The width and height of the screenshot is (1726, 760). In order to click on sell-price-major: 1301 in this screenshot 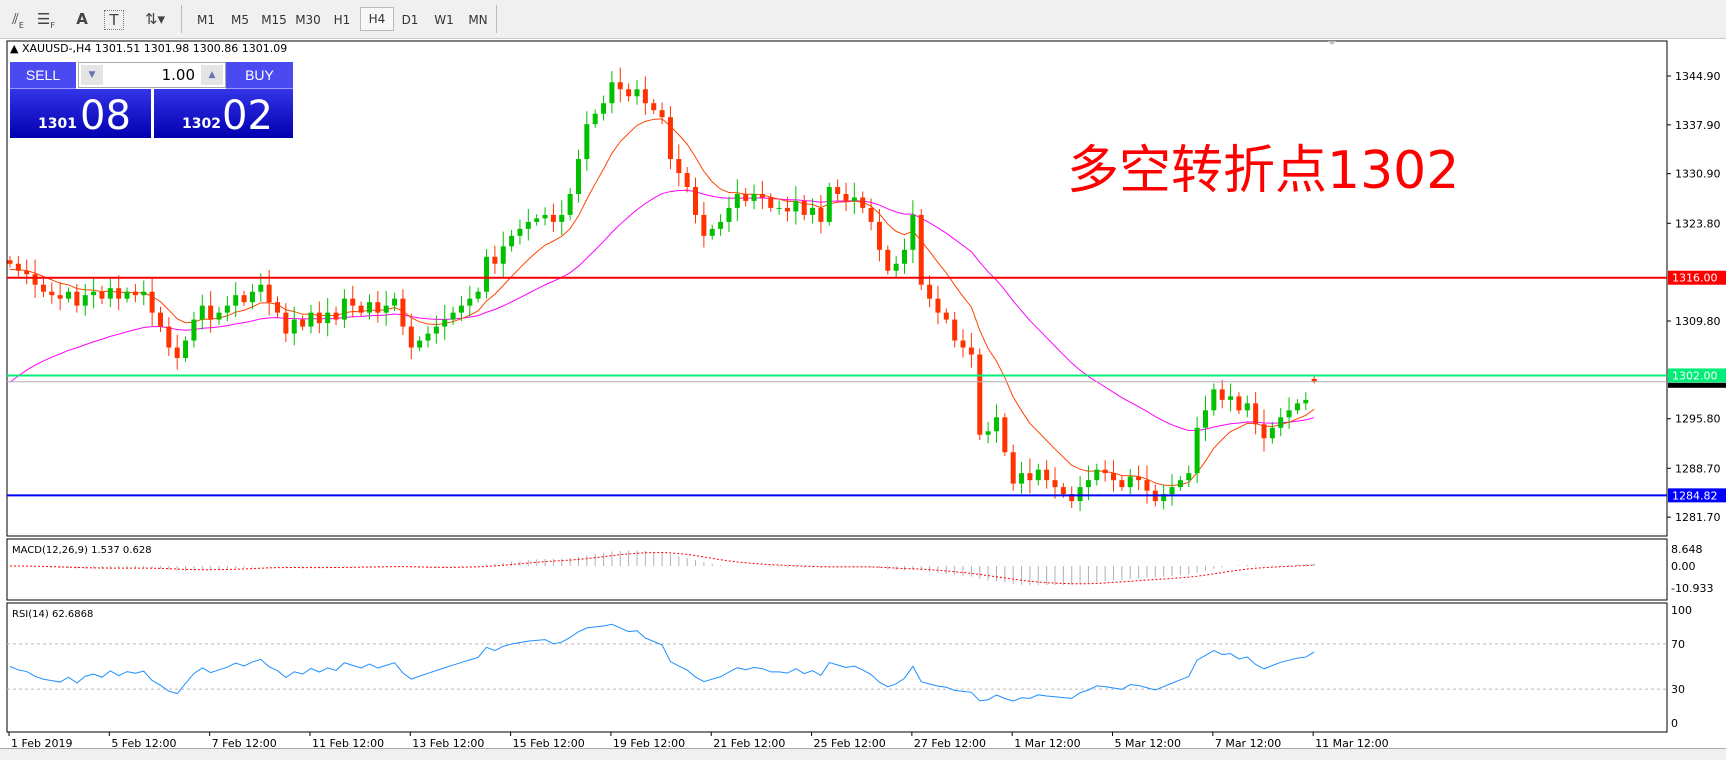, I will do `click(57, 124)`.